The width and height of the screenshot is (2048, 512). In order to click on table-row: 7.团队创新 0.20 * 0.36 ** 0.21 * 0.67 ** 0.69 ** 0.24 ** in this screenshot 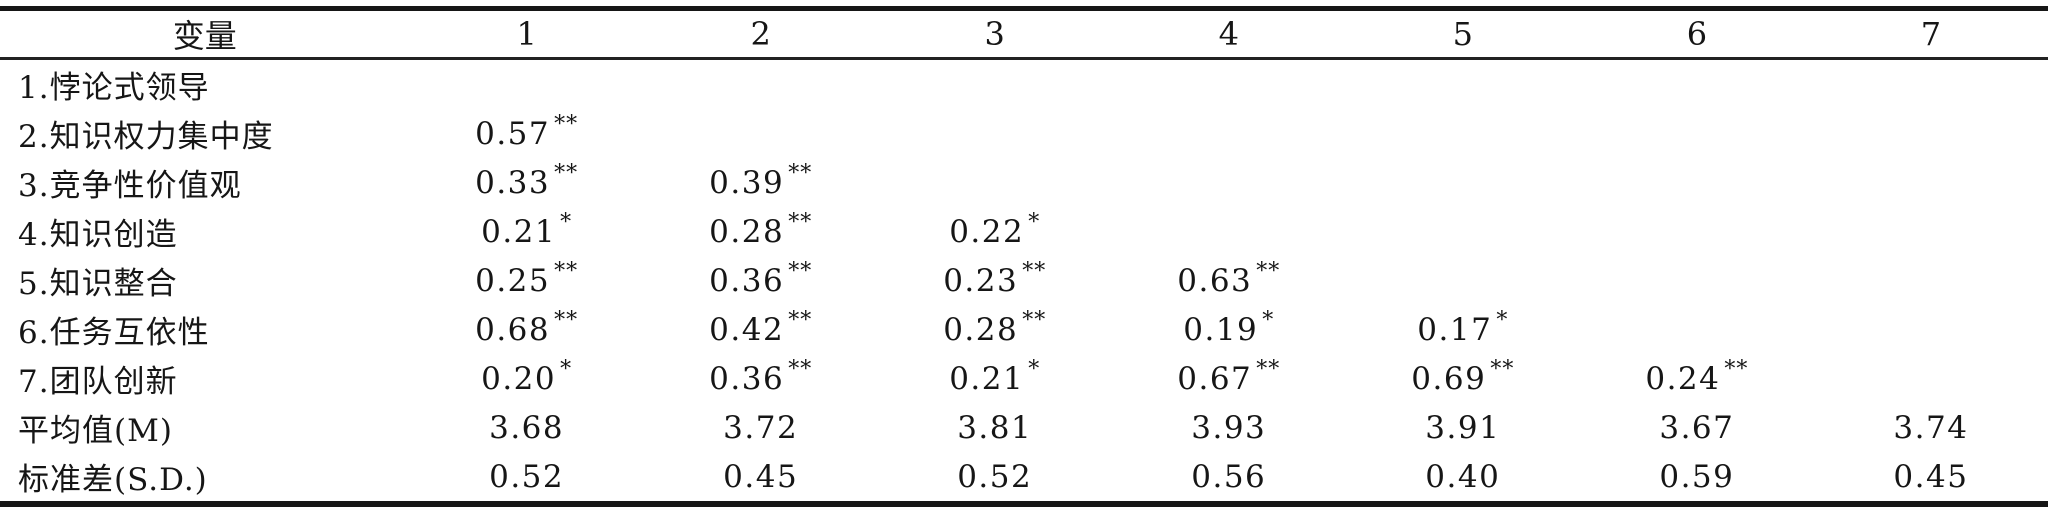, I will do `click(1024, 378)`.